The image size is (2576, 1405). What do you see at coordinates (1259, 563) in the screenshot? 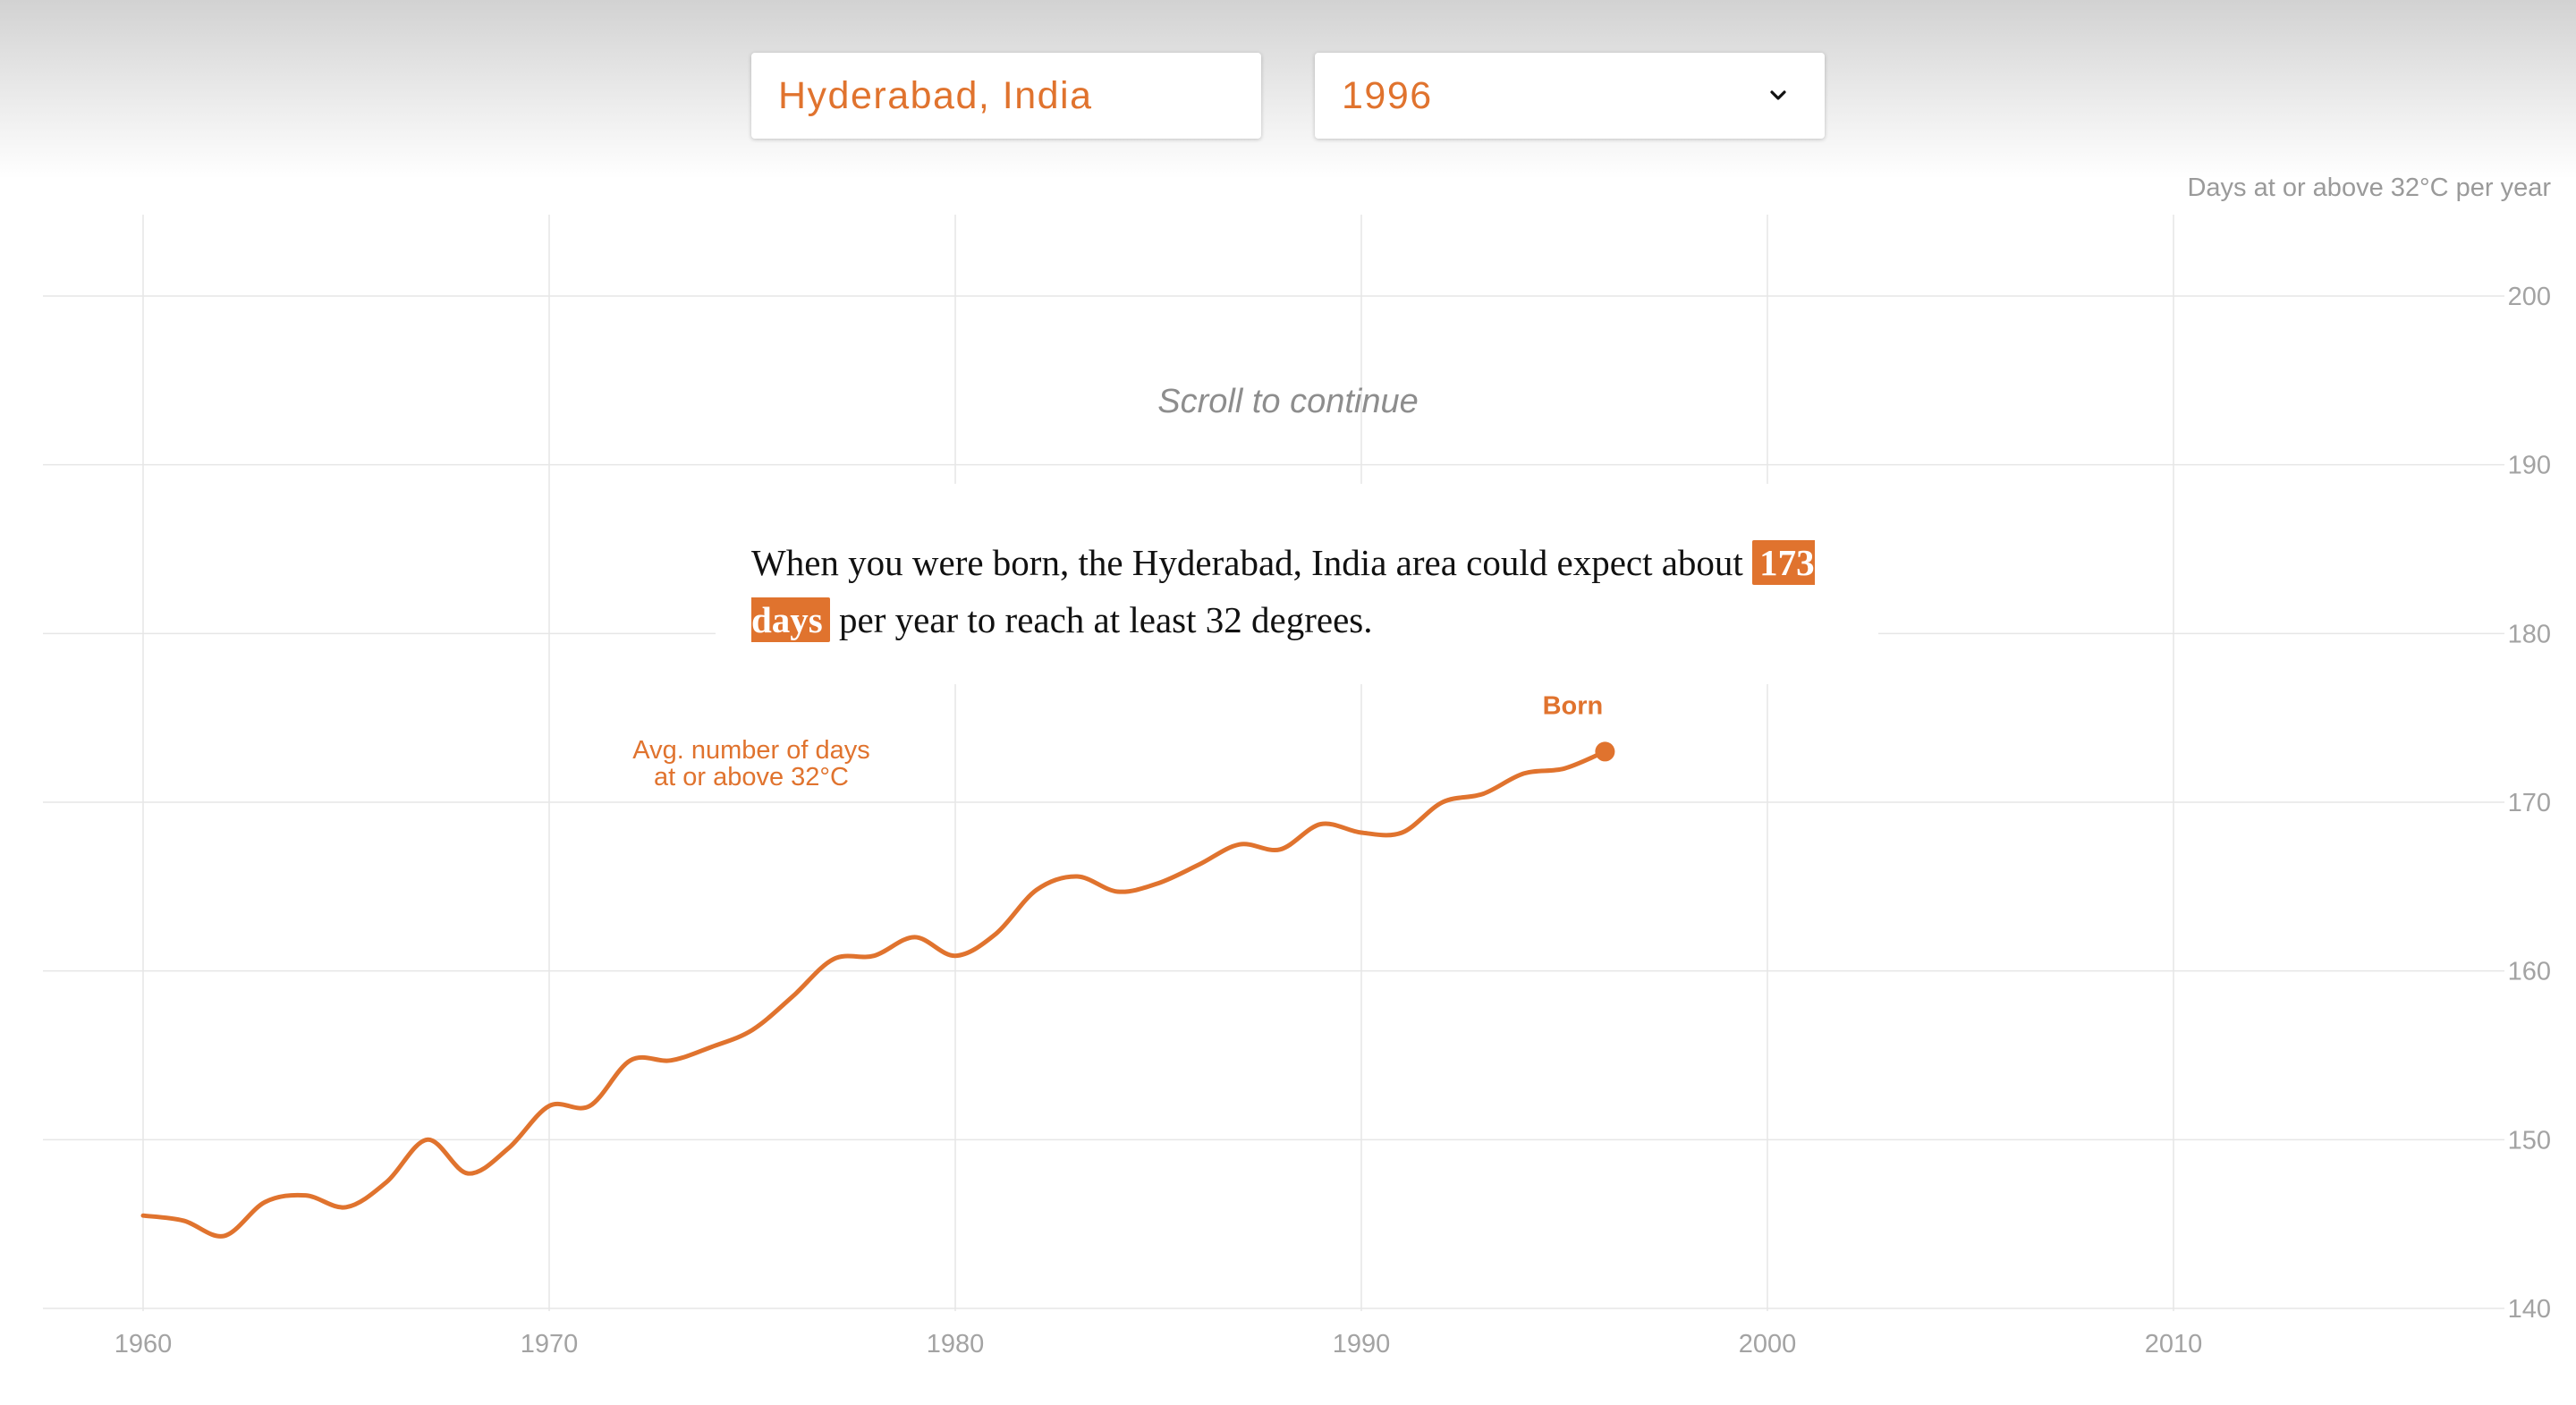
I see `narrative-city: Hyderabad, India` at bounding box center [1259, 563].